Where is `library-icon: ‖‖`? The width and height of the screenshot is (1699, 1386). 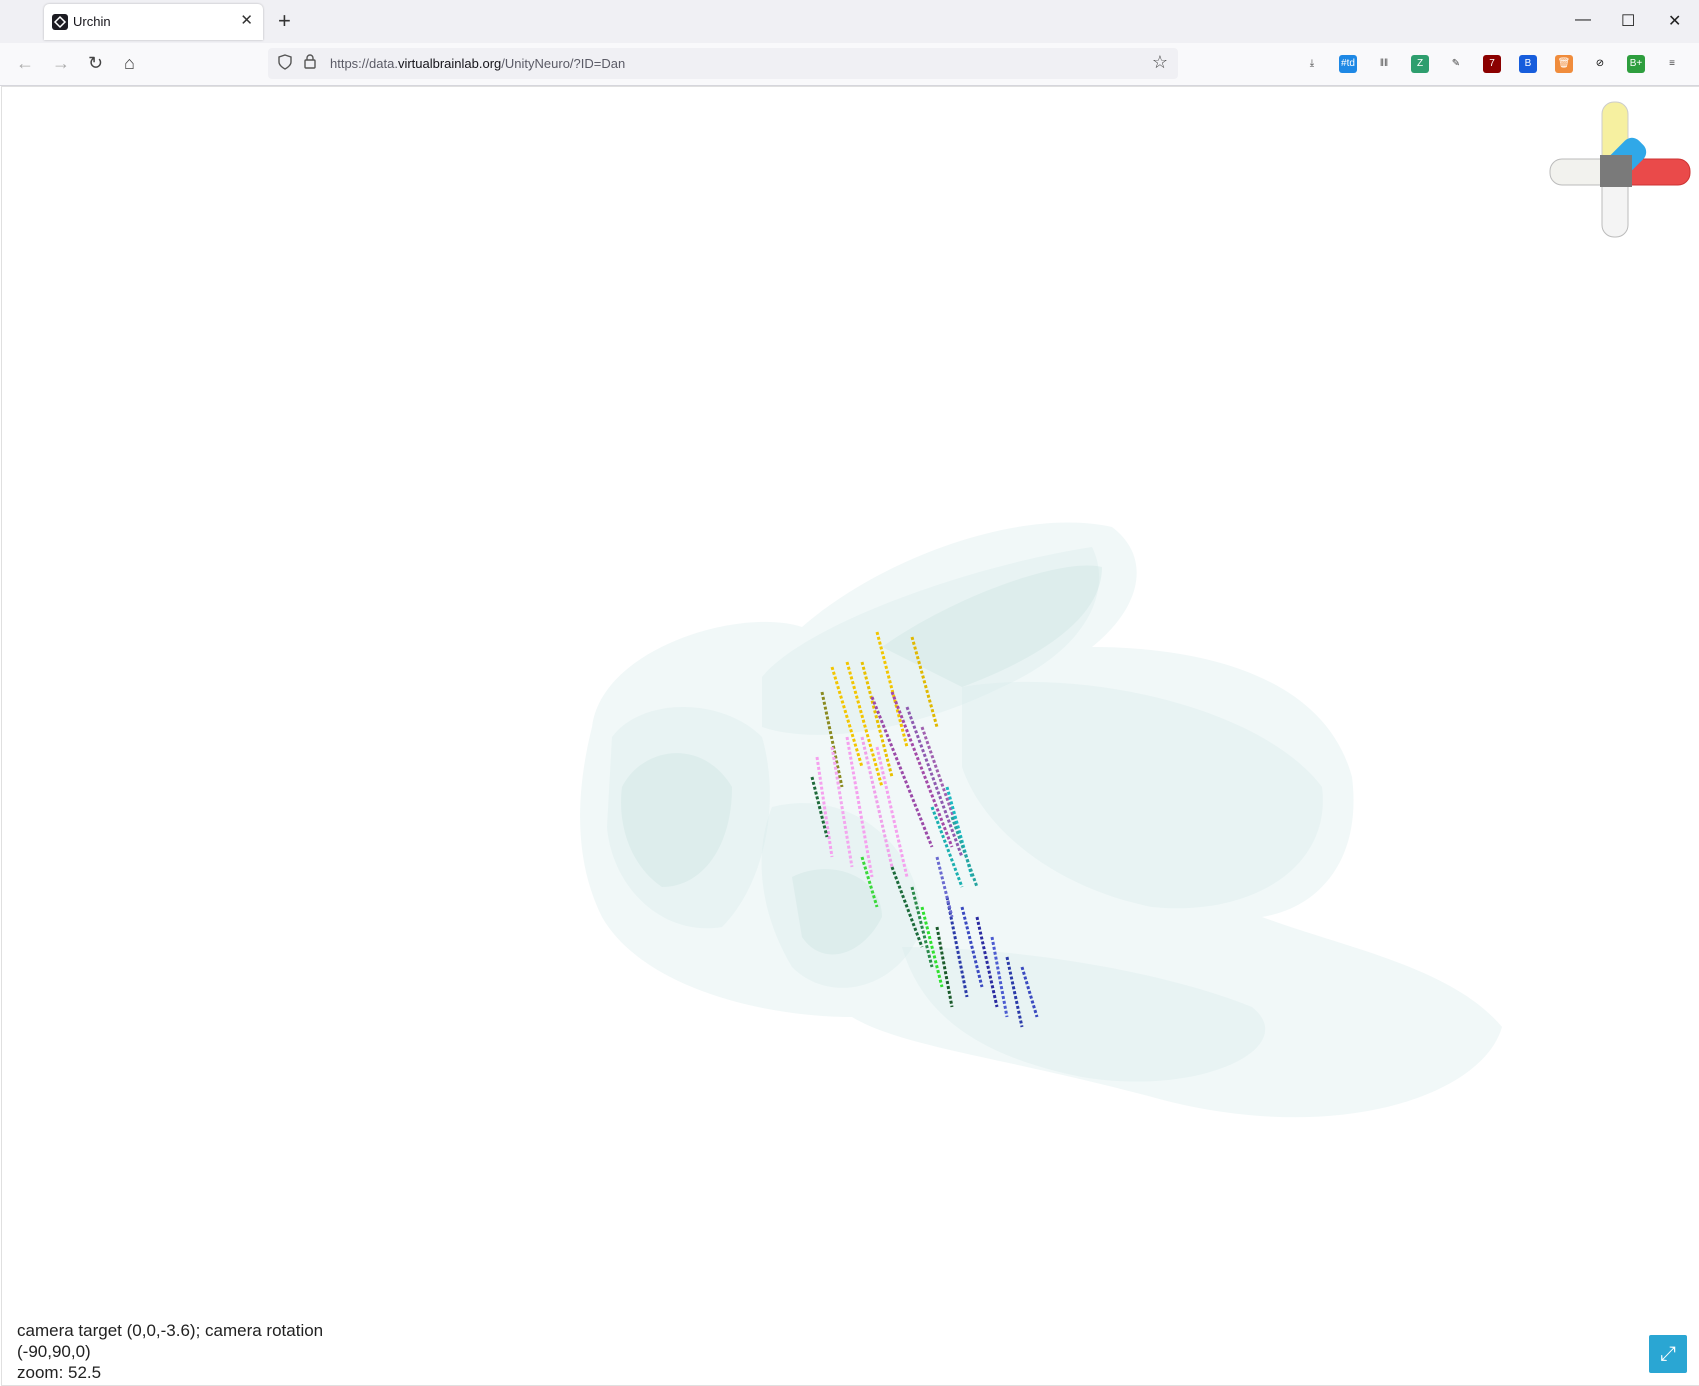 library-icon: ‖‖ is located at coordinates (1384, 64).